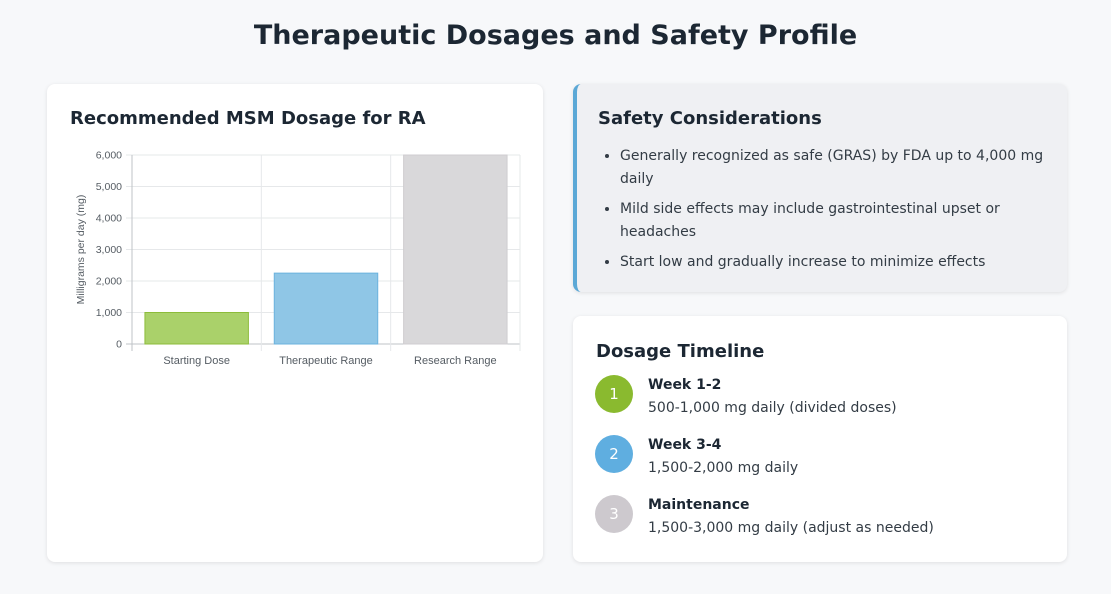 This screenshot has width=1111, height=594. I want to click on y-tick-label: 6,000, so click(109, 156).